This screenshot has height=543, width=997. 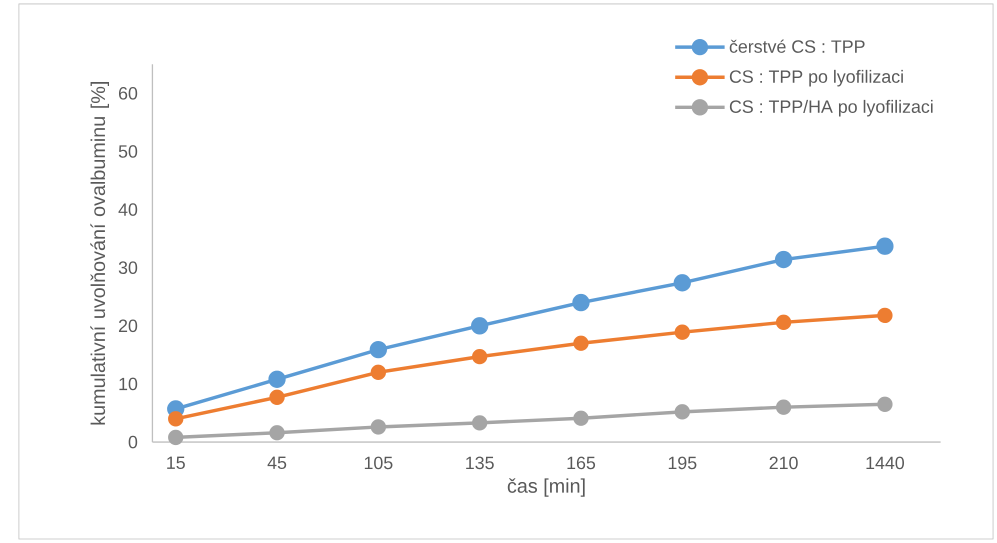 What do you see at coordinates (128, 267) in the screenshot?
I see `y-tick-label: 30` at bounding box center [128, 267].